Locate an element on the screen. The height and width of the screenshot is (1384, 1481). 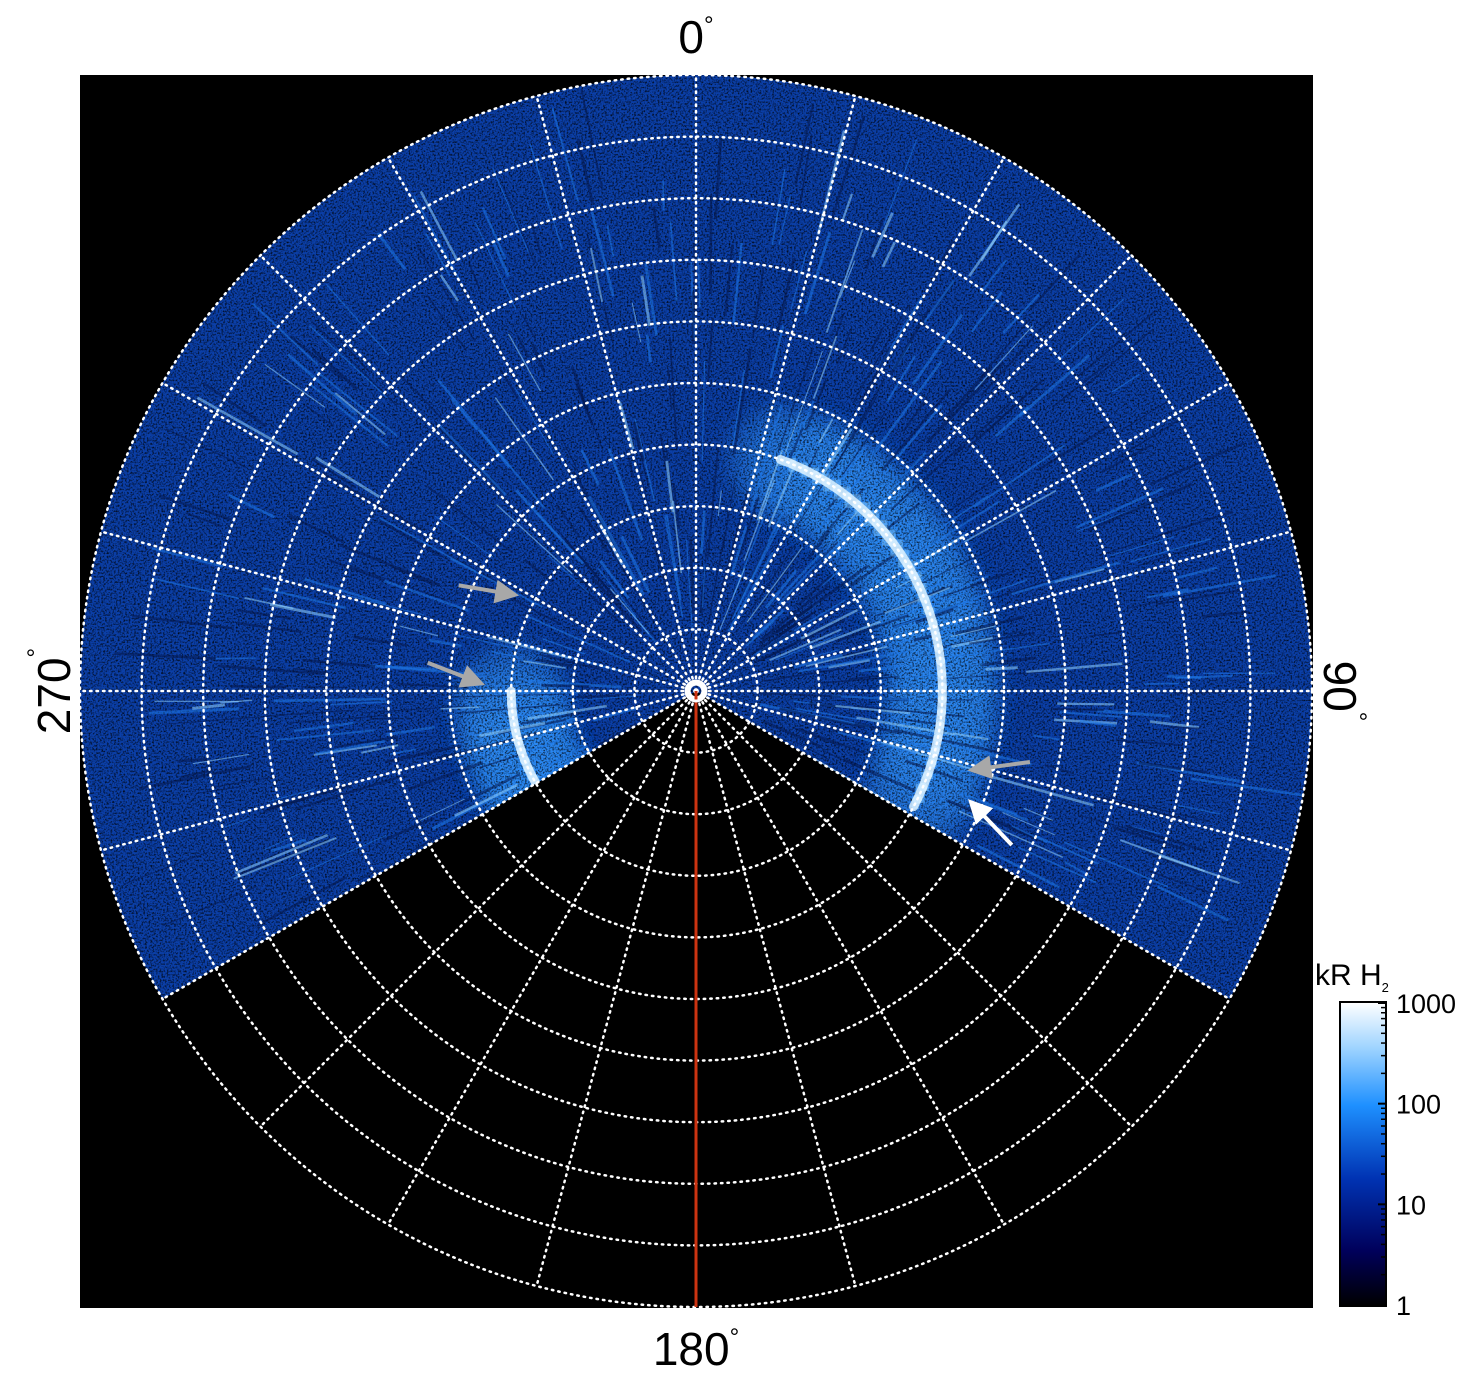
annotation-arrow is located at coordinates (489, 591).